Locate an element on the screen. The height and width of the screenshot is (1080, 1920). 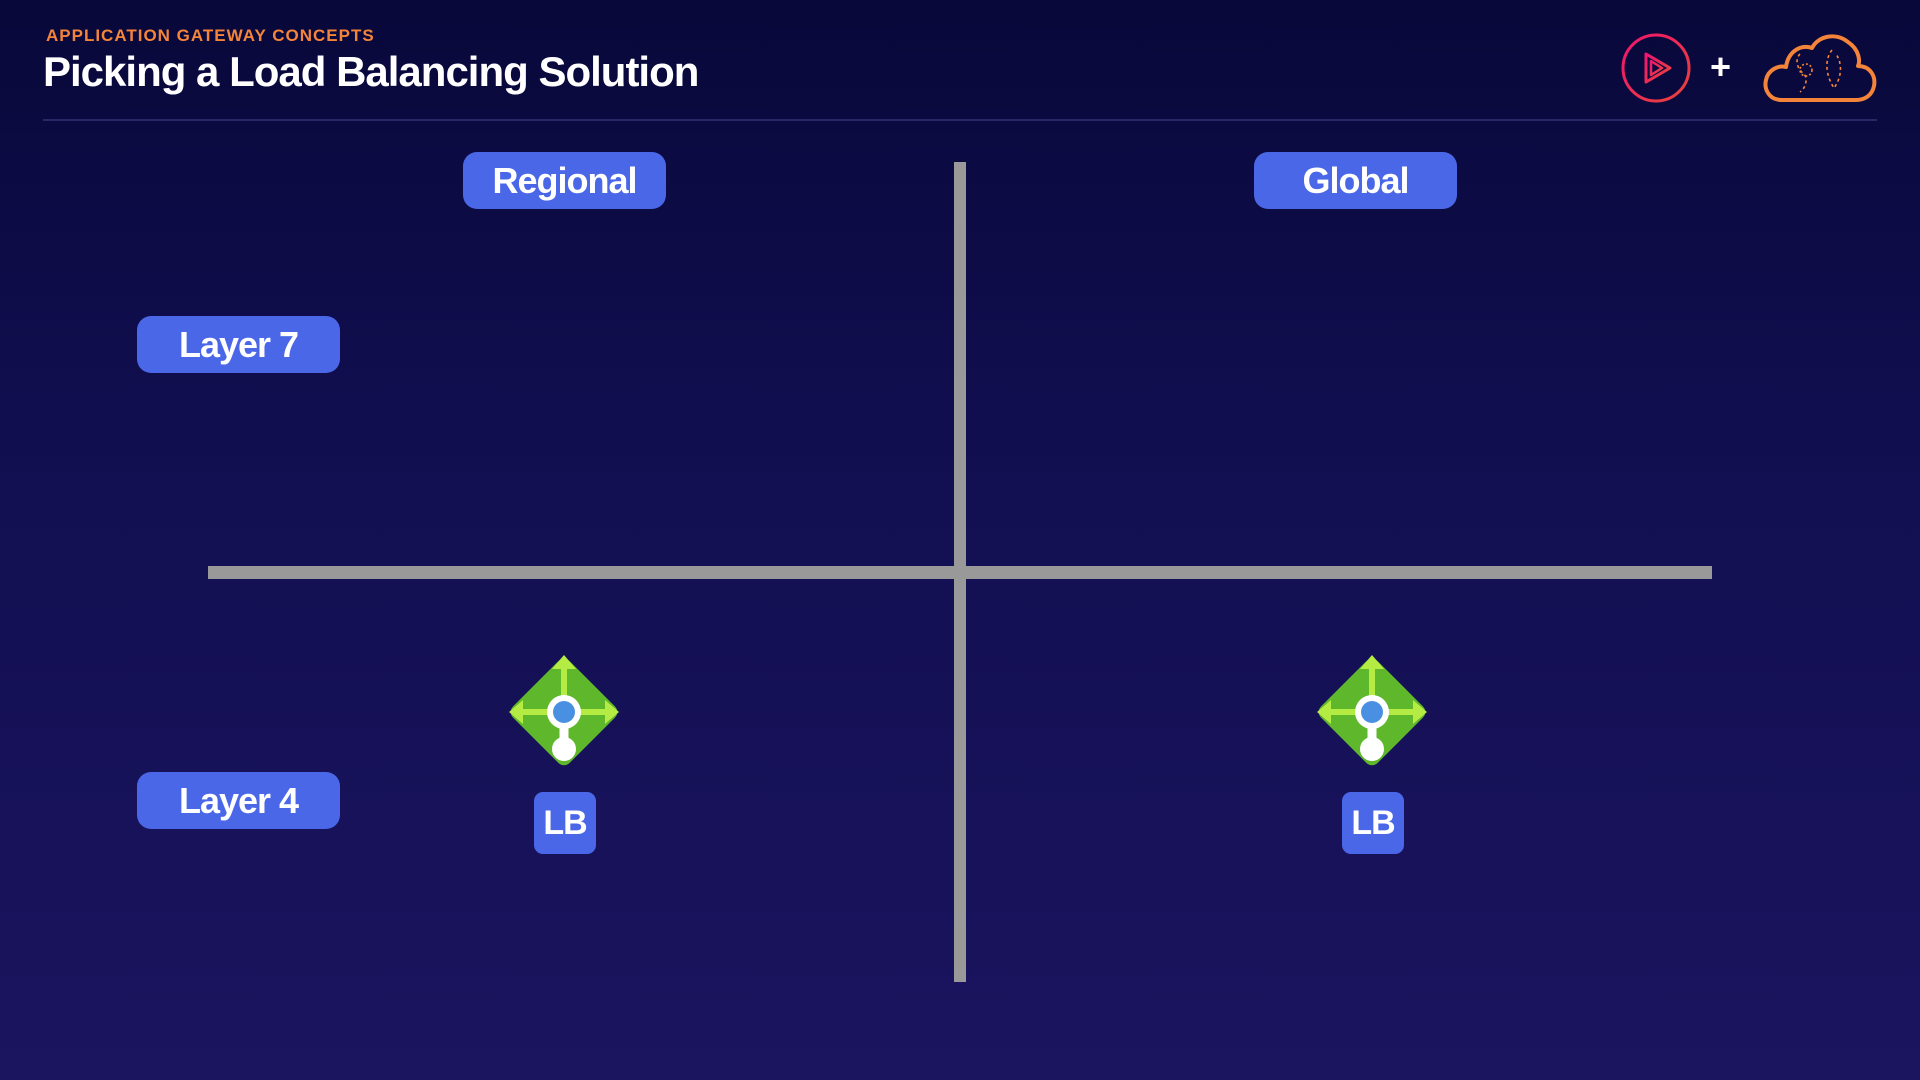
row-header-layer-4: Layer 4 is located at coordinates (238, 800).